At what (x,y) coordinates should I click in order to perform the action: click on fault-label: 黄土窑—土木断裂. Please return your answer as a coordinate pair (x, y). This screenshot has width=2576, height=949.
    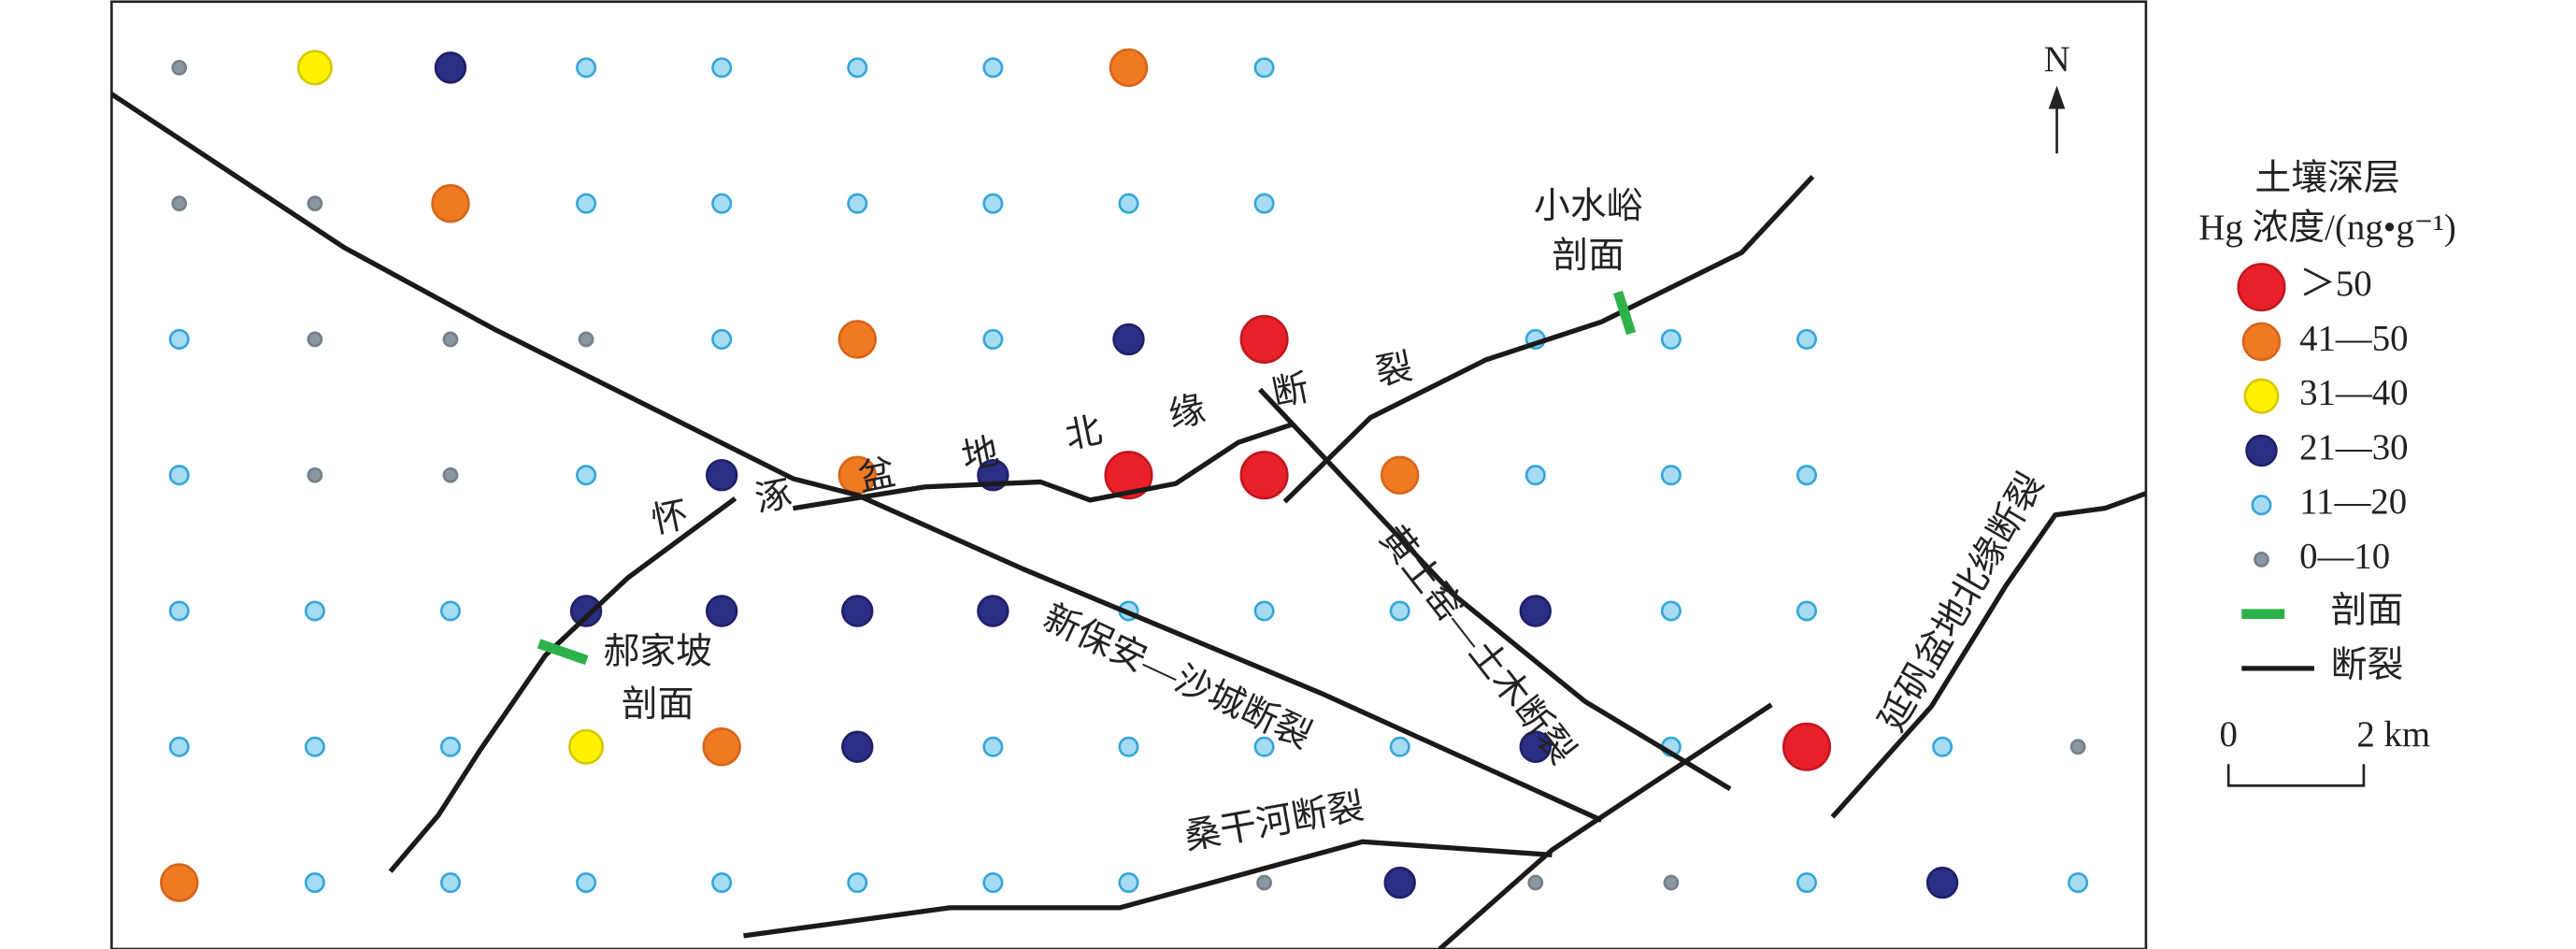
    Looking at the image, I should click on (1477, 645).